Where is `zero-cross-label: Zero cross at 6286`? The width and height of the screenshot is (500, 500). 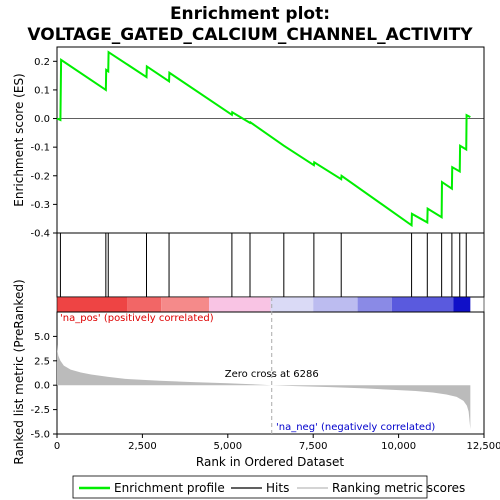 zero-cross-label: Zero cross at 6286 is located at coordinates (272, 374).